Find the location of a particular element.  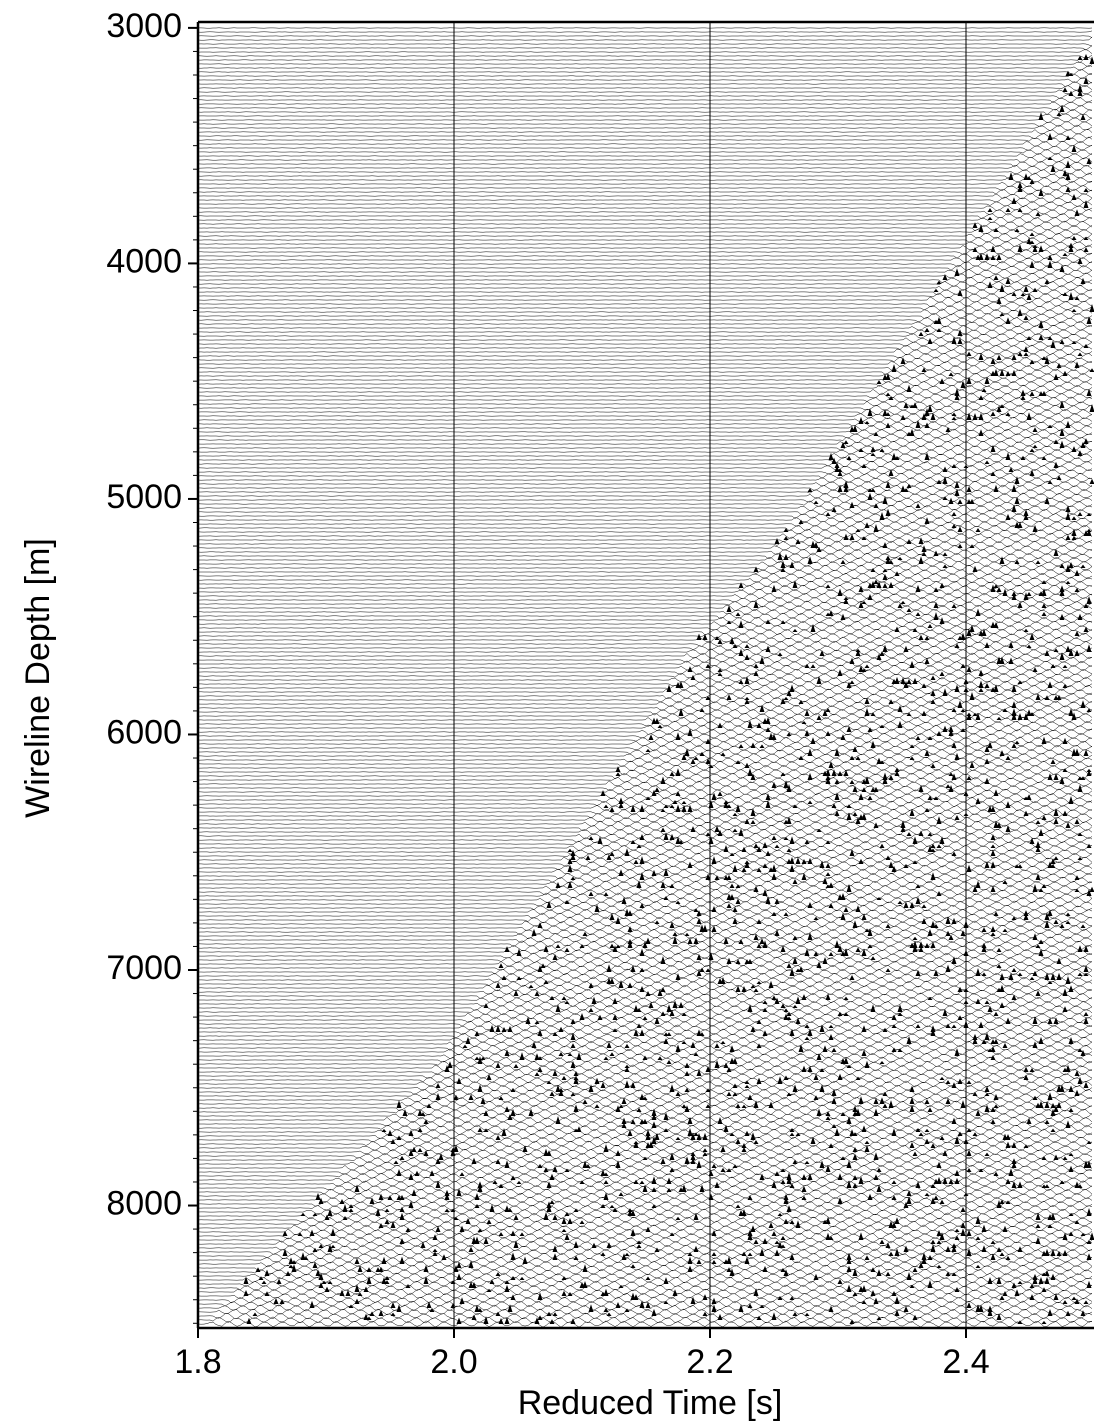

x-axis-title: Reduced Time [s] is located at coordinates (650, 1403).